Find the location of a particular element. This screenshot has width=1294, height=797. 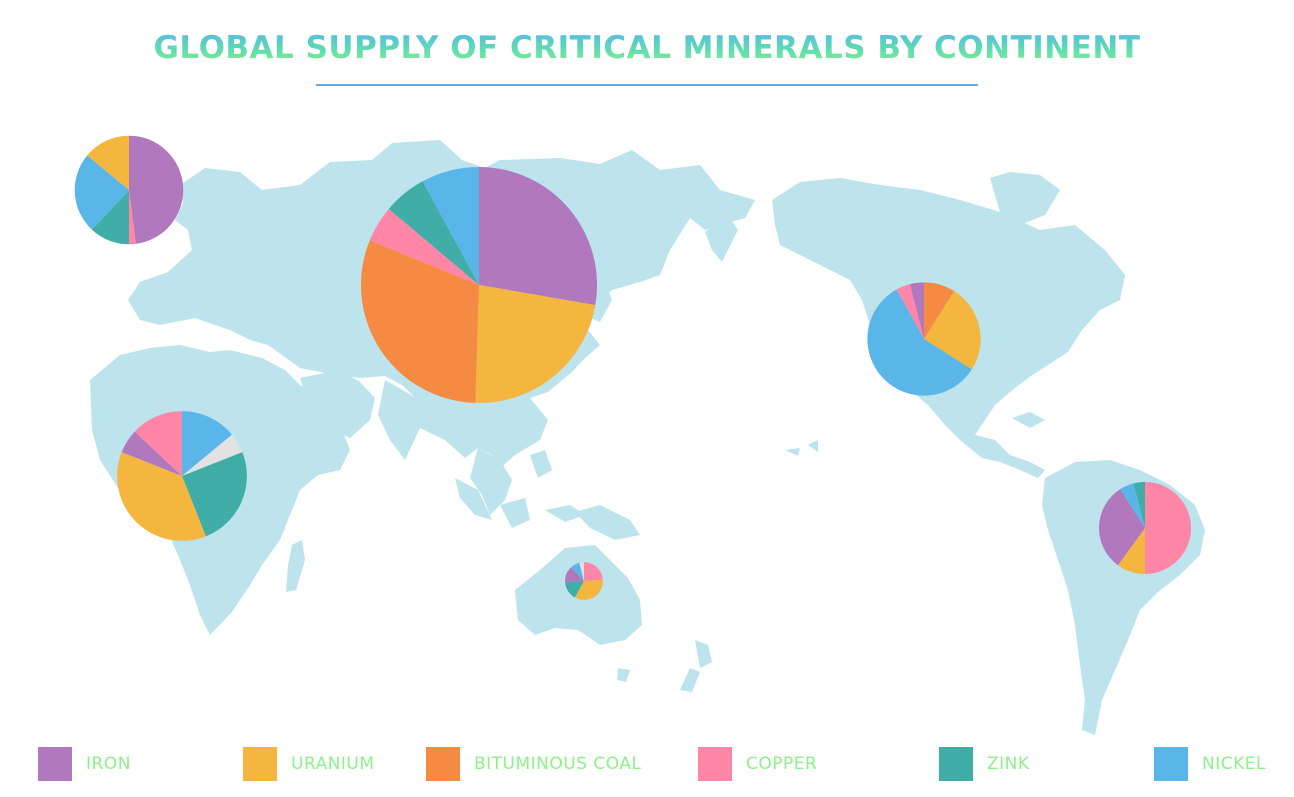

pie-slice-australia-iron is located at coordinates (574, 575).